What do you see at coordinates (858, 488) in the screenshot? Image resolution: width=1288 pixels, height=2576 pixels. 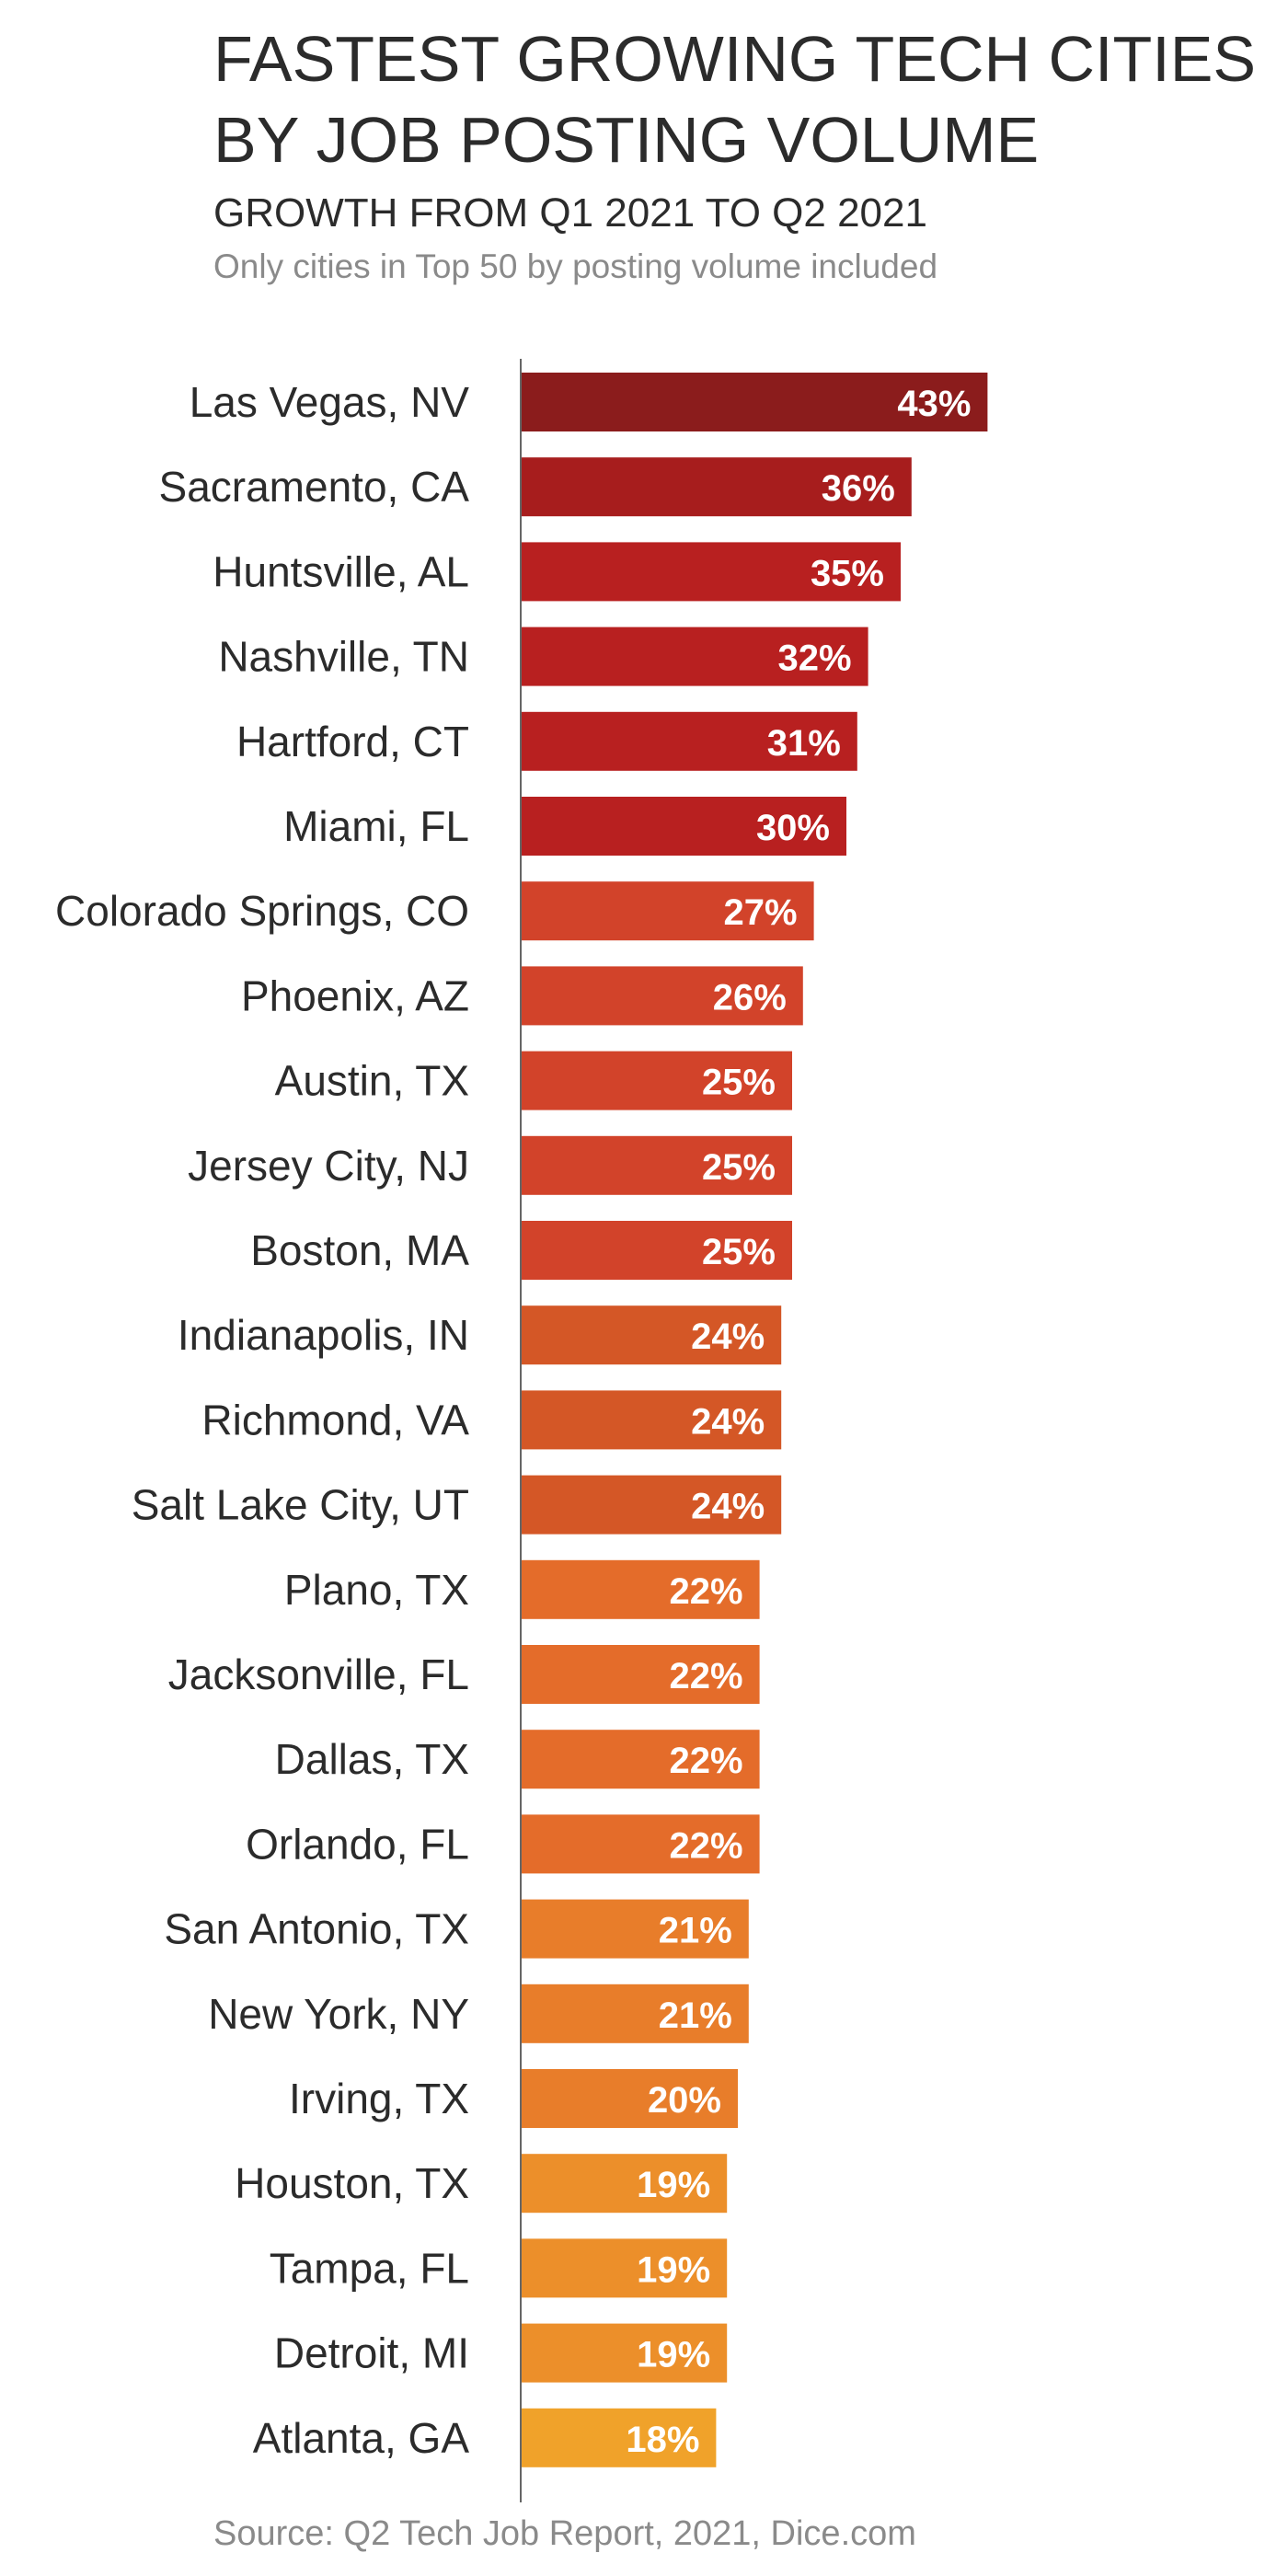 I see `value-label: 36%` at bounding box center [858, 488].